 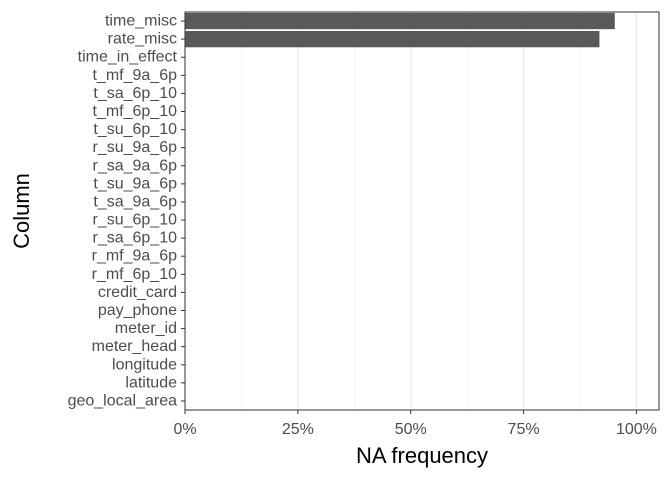 What do you see at coordinates (144, 364) in the screenshot?
I see `y-tick-label: longitude` at bounding box center [144, 364].